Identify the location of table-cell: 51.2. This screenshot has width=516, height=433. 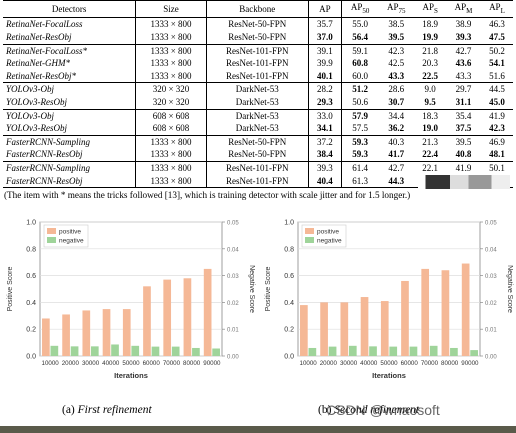
(360, 89).